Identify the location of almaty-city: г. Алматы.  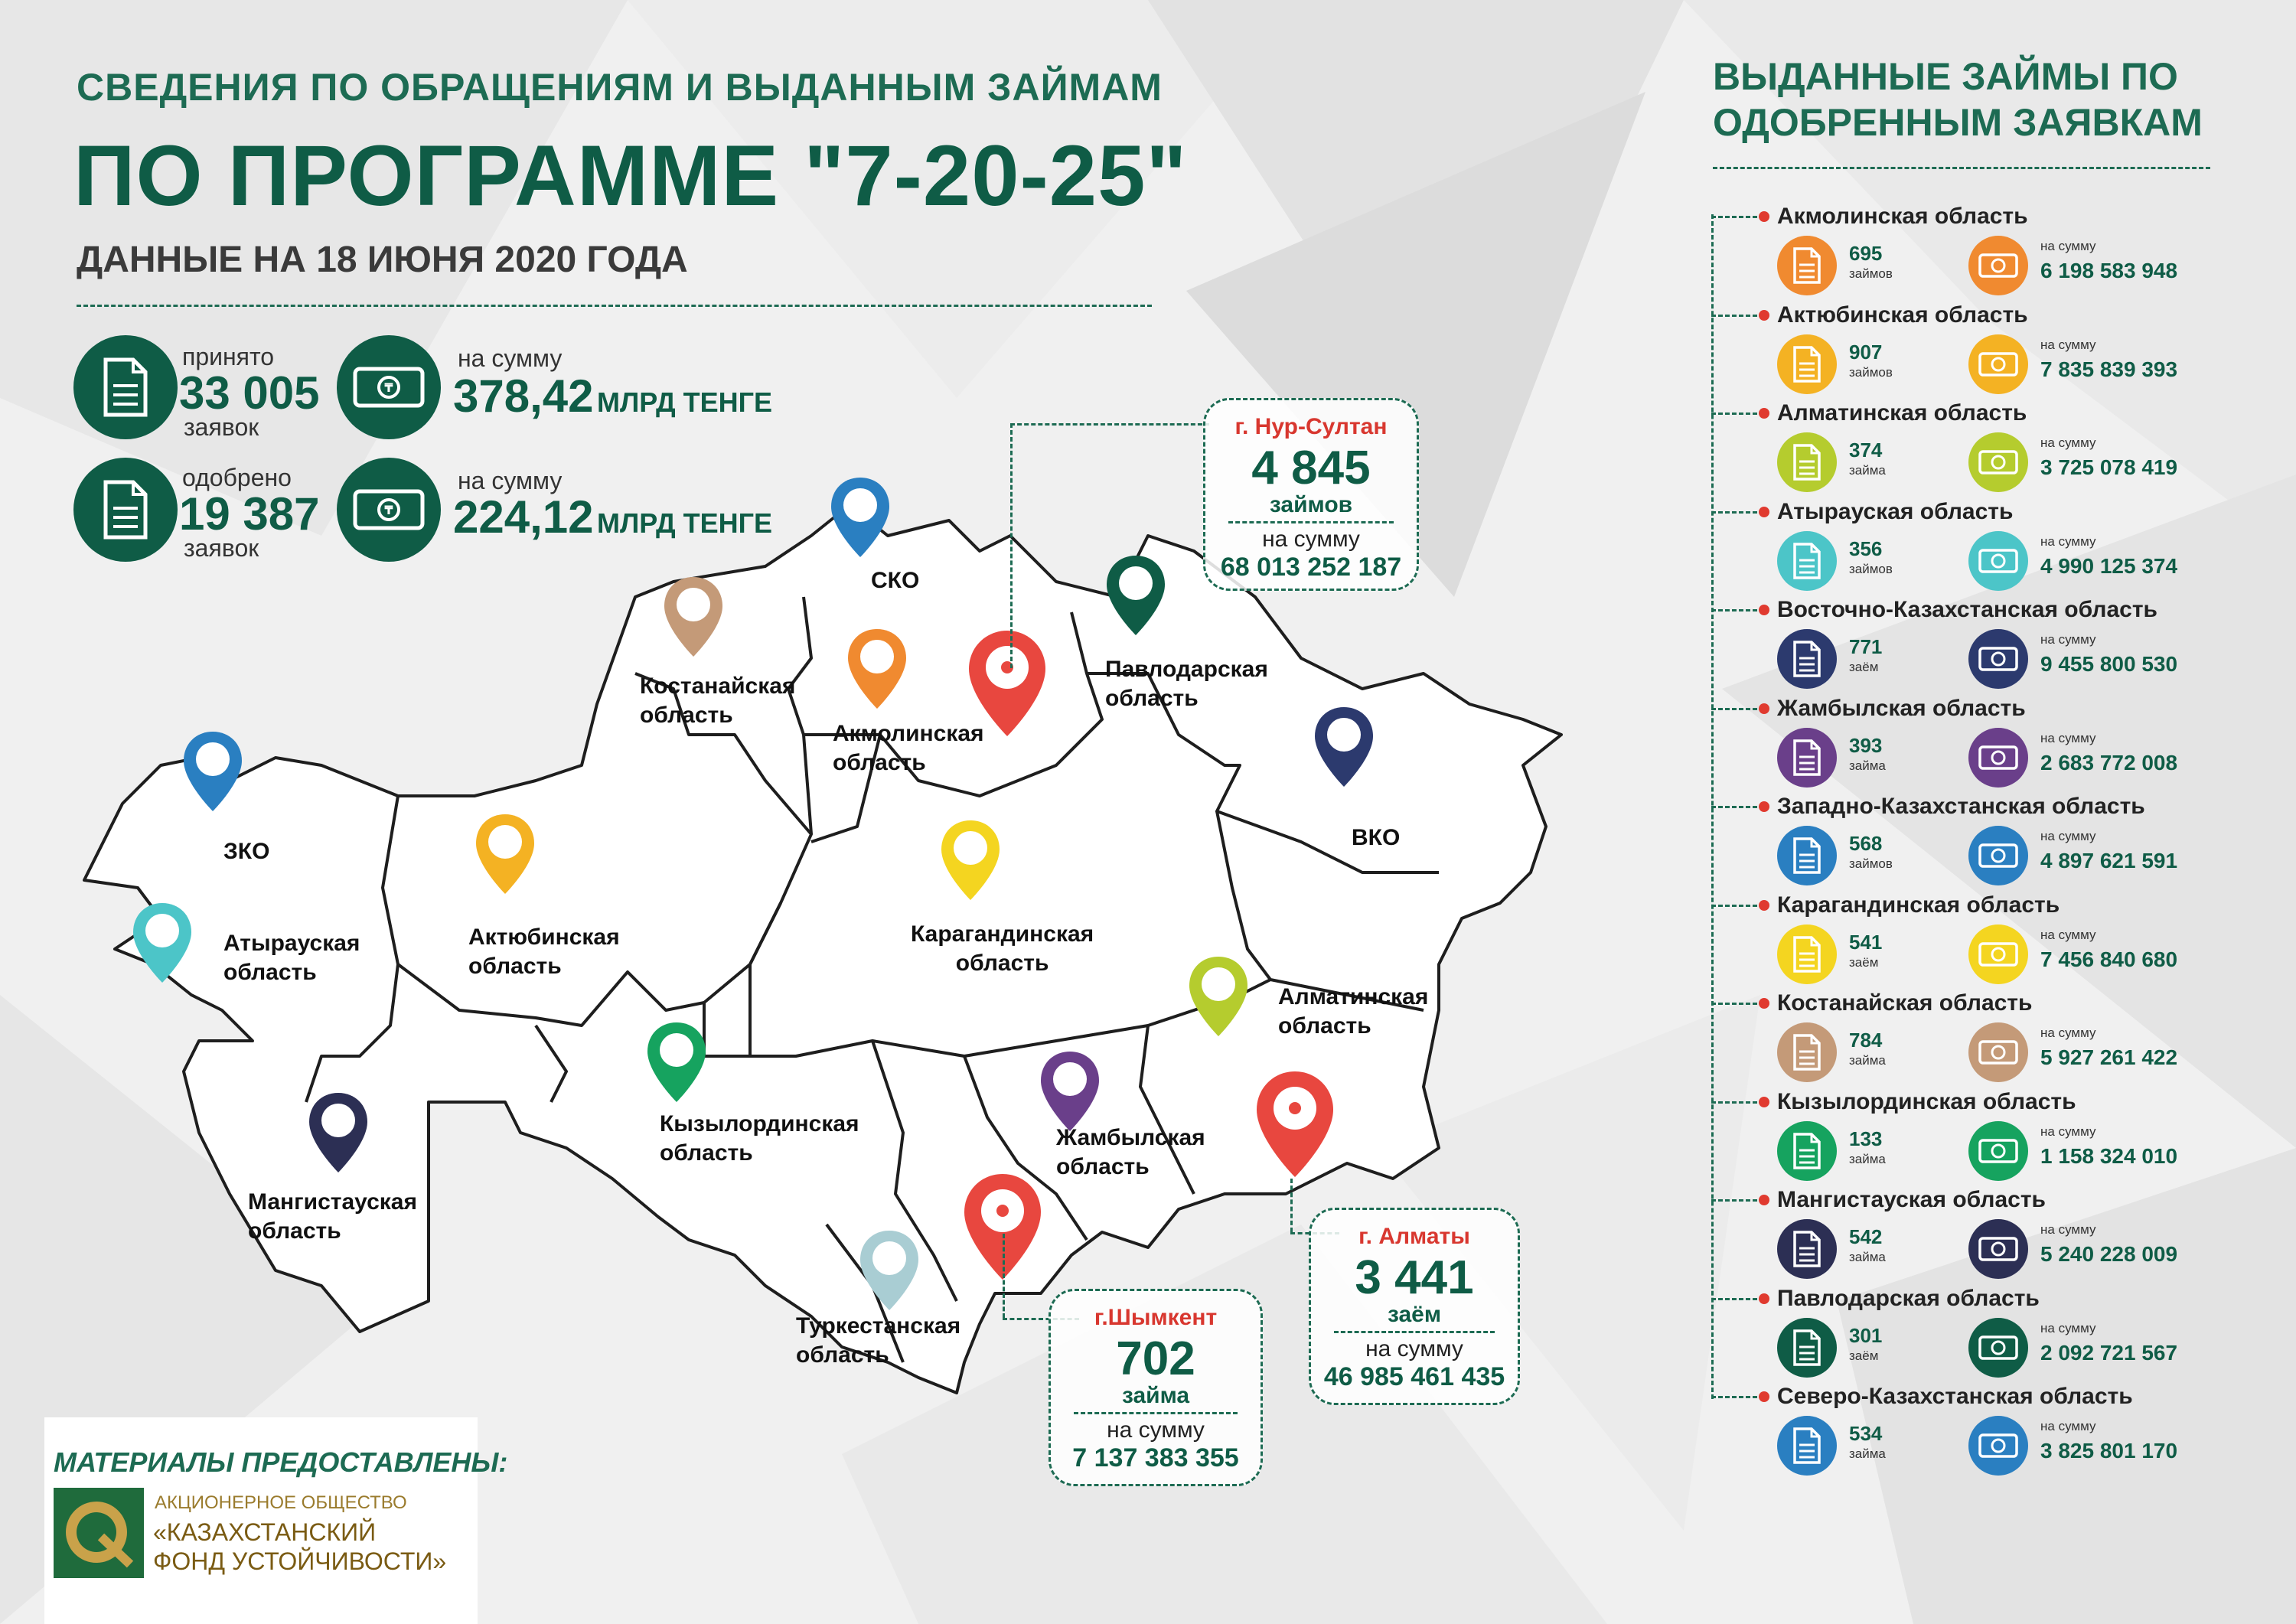
(1414, 1236).